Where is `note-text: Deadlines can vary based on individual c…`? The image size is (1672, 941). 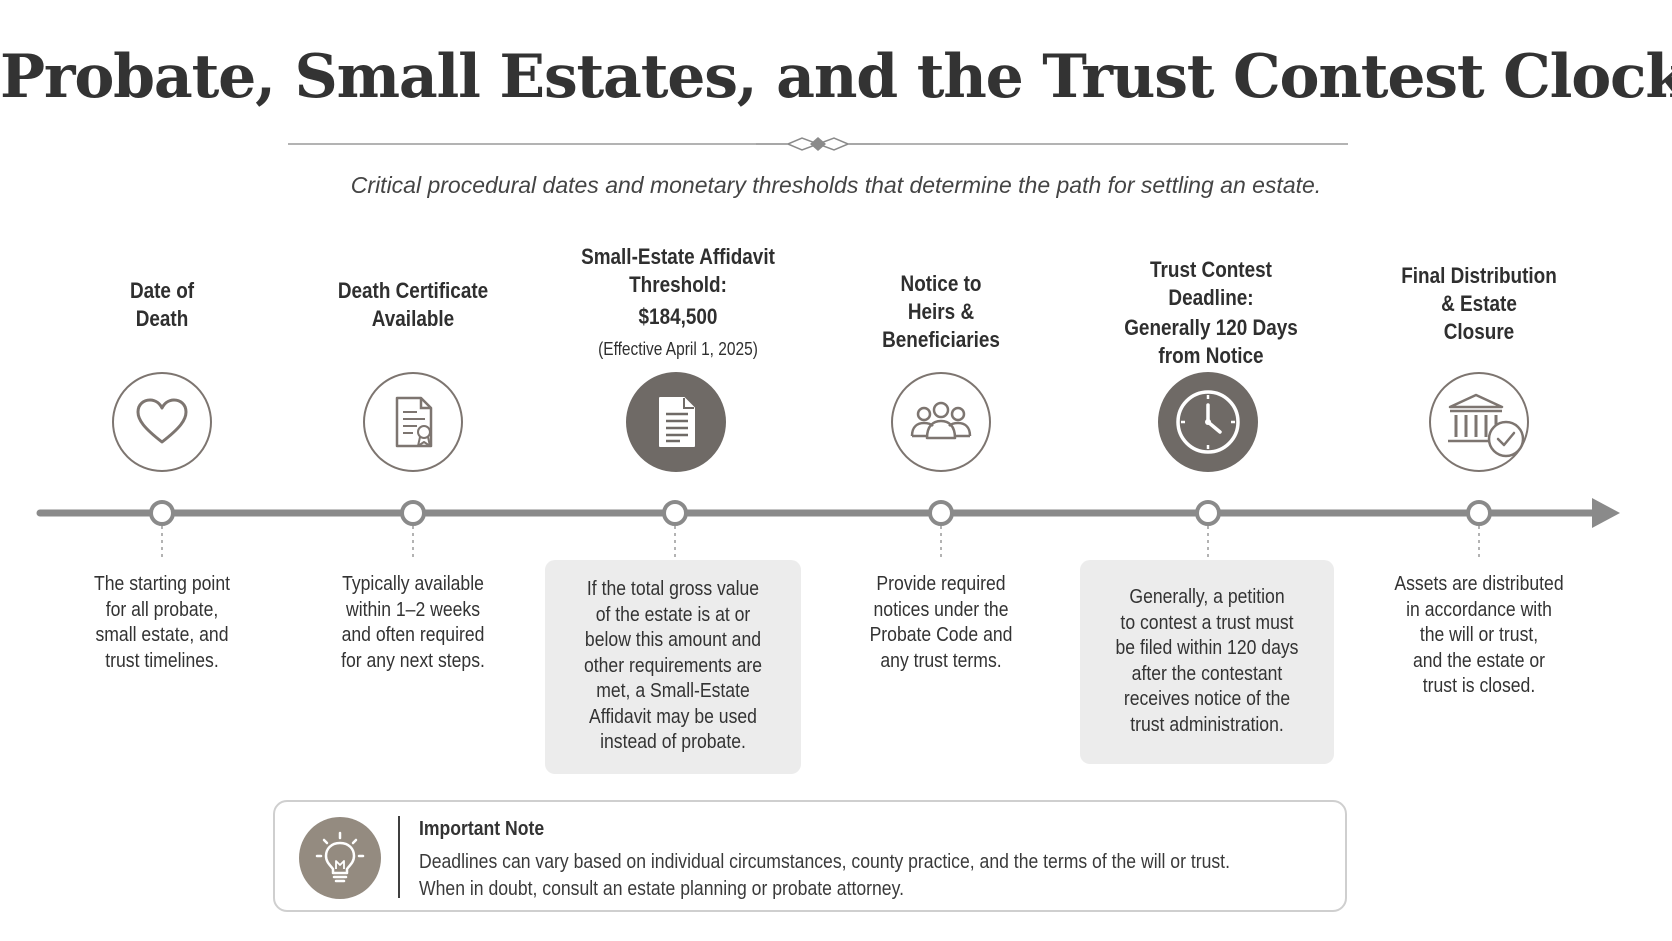 note-text: Deadlines can vary based on individual c… is located at coordinates (824, 875).